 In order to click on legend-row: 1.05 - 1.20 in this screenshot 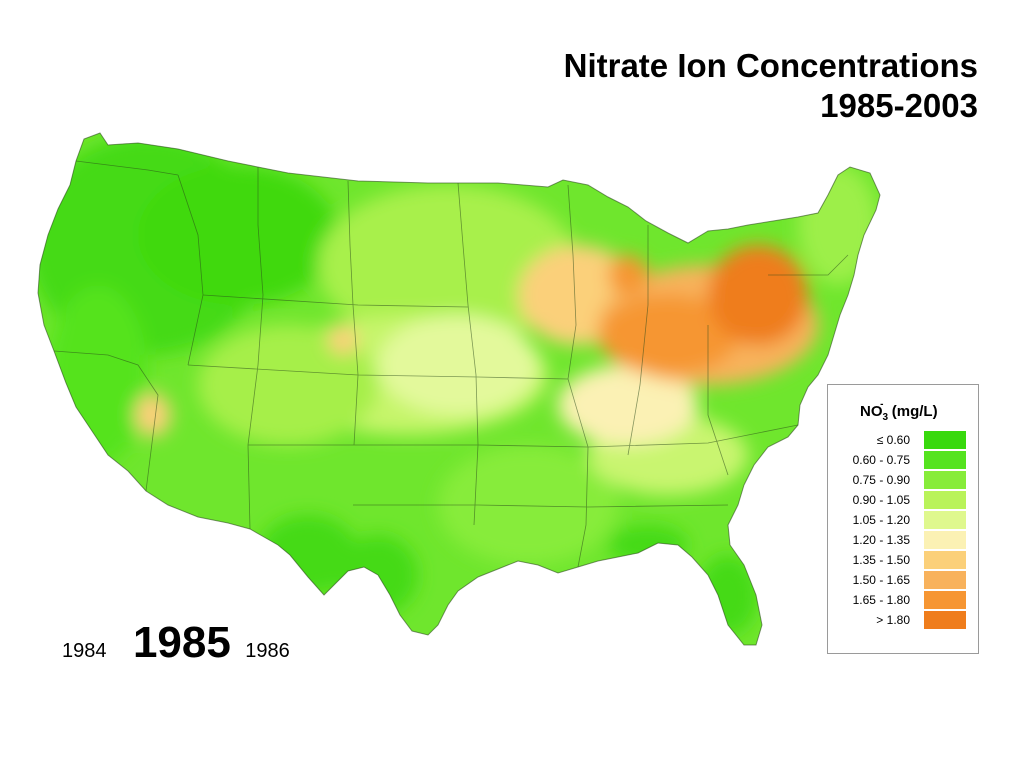, I will do `click(903, 520)`.